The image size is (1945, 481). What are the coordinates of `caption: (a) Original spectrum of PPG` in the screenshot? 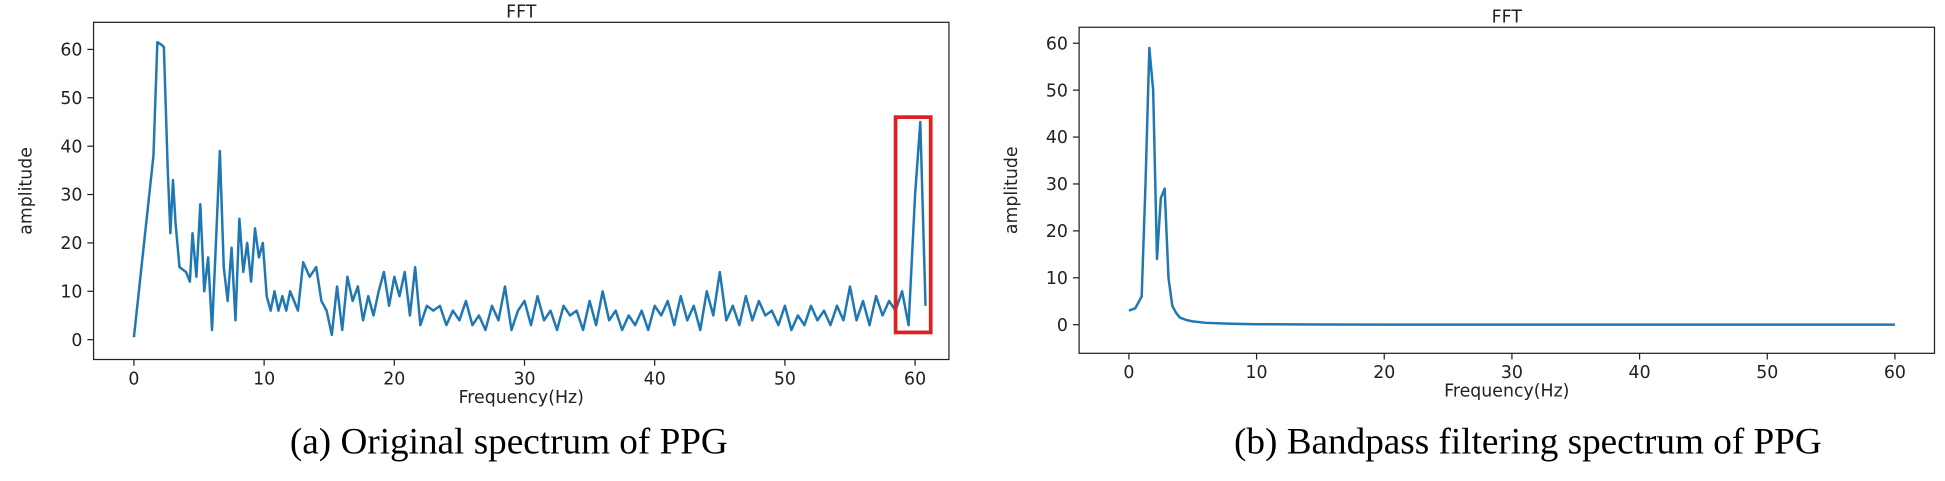 It's located at (509, 442).